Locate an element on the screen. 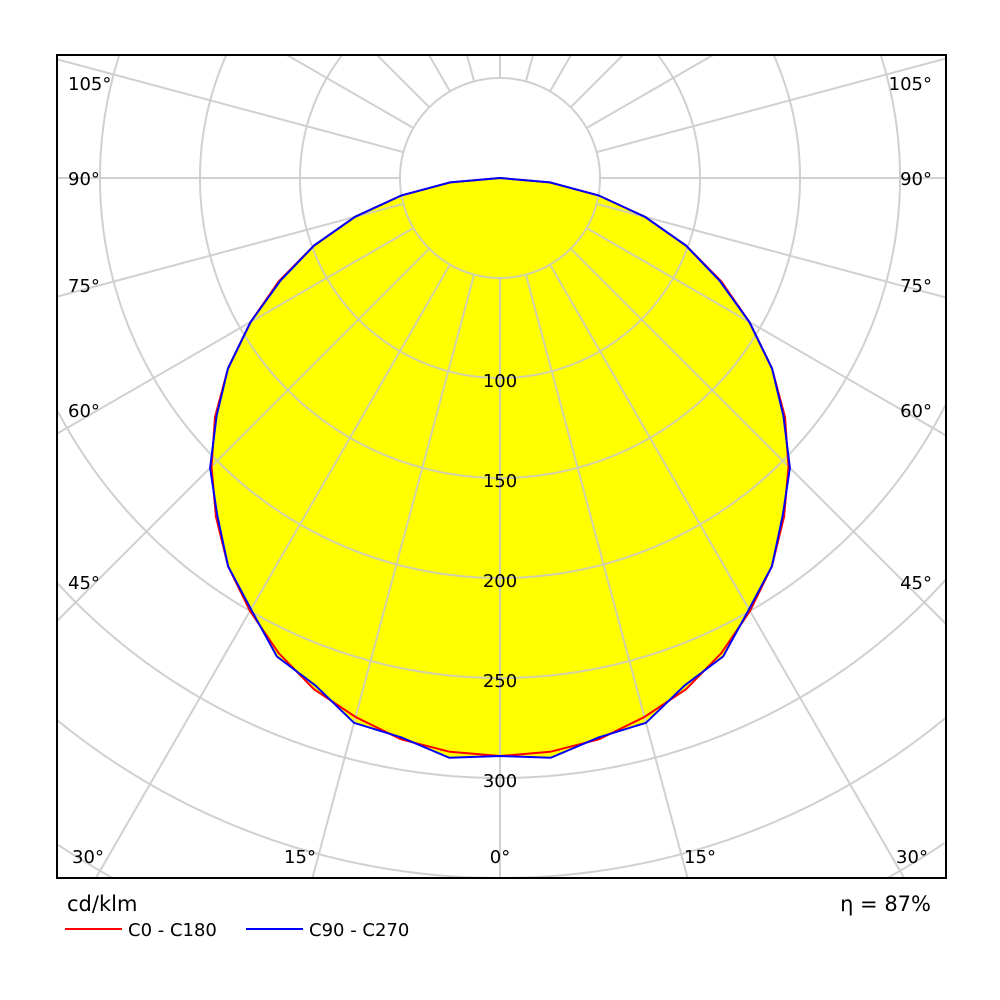 This screenshot has width=1000, height=1000. angle-label-bottom: 0° is located at coordinates (500, 857).